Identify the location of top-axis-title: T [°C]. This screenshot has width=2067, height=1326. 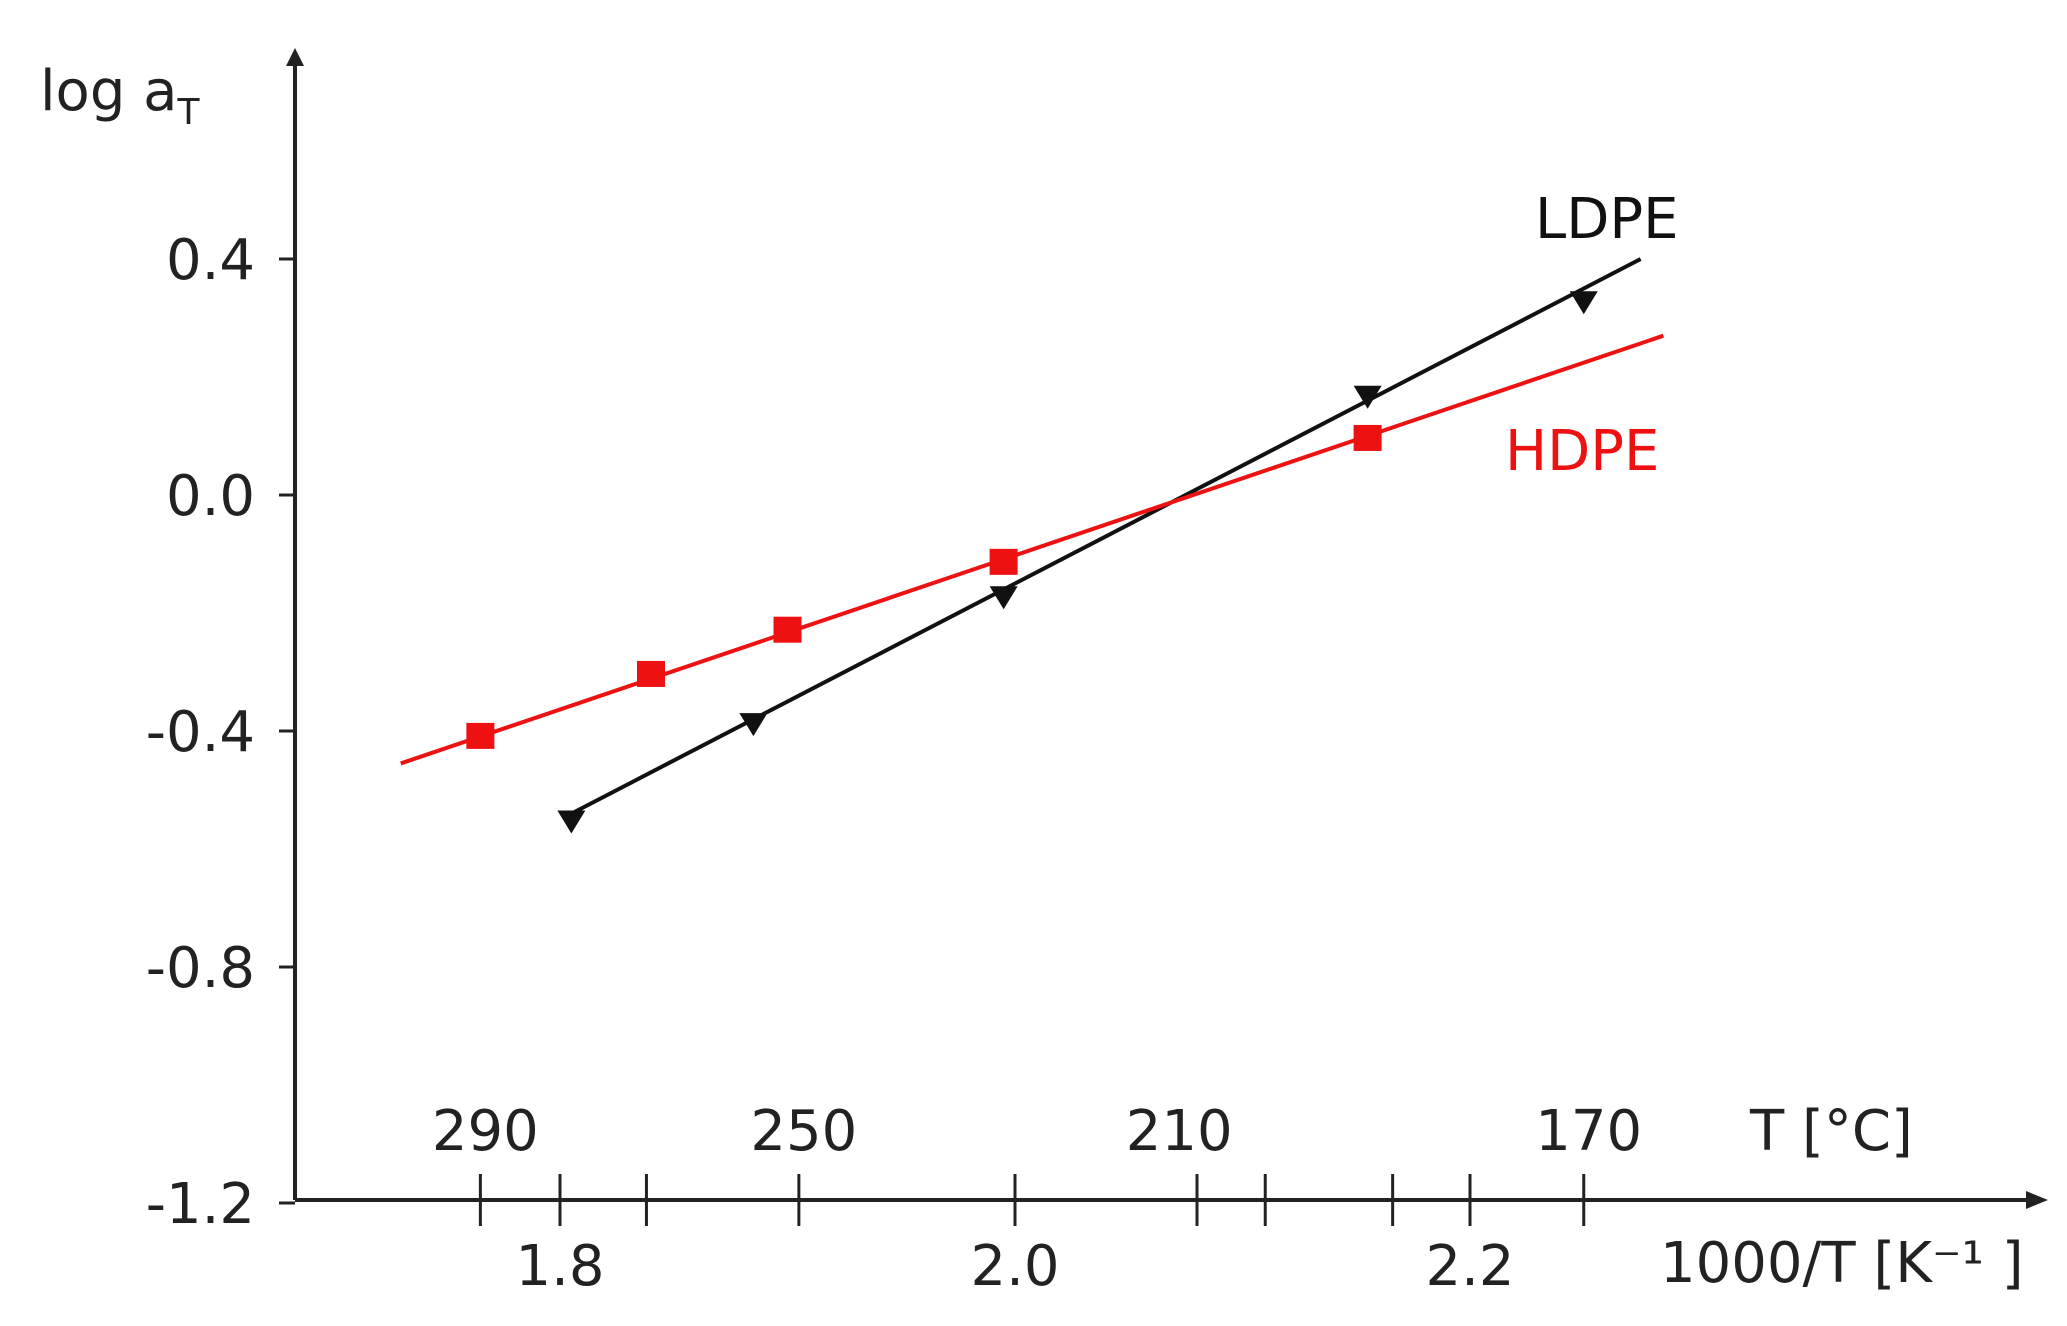
(1831, 1131).